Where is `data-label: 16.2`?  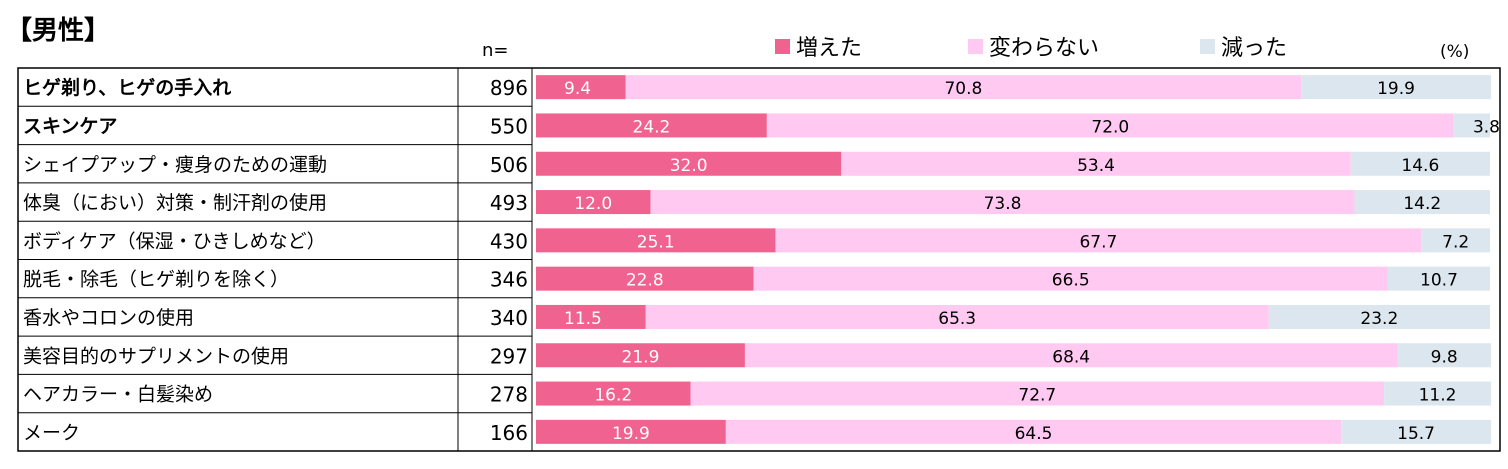
data-label: 16.2 is located at coordinates (613, 396).